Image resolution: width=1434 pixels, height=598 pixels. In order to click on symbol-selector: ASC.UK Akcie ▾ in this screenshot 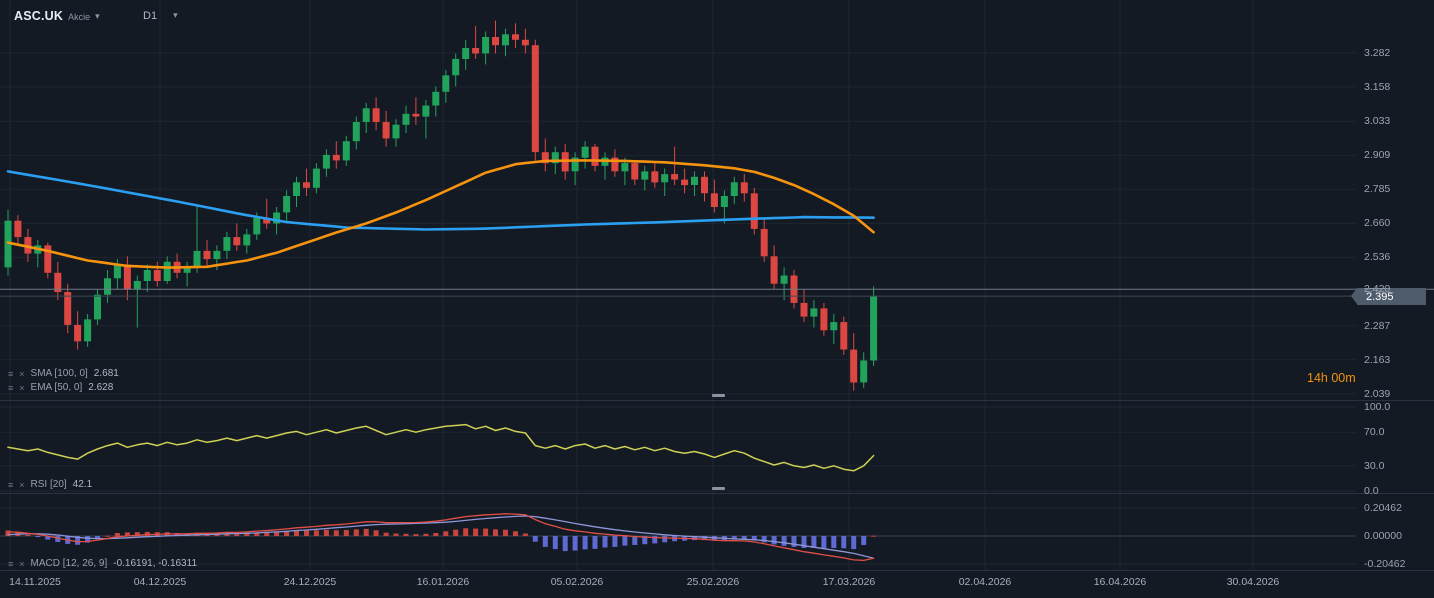, I will do `click(57, 16)`.